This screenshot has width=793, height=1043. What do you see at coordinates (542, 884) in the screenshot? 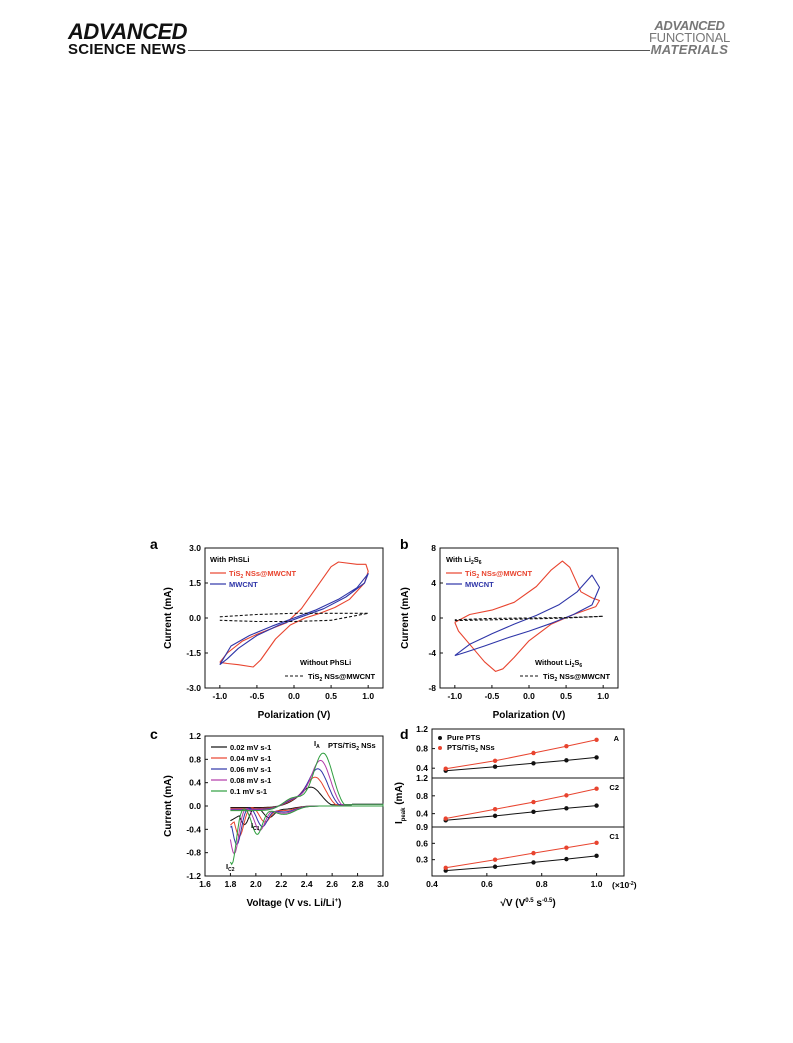
I see `panel-d-xtick-label: 0.8` at bounding box center [542, 884].